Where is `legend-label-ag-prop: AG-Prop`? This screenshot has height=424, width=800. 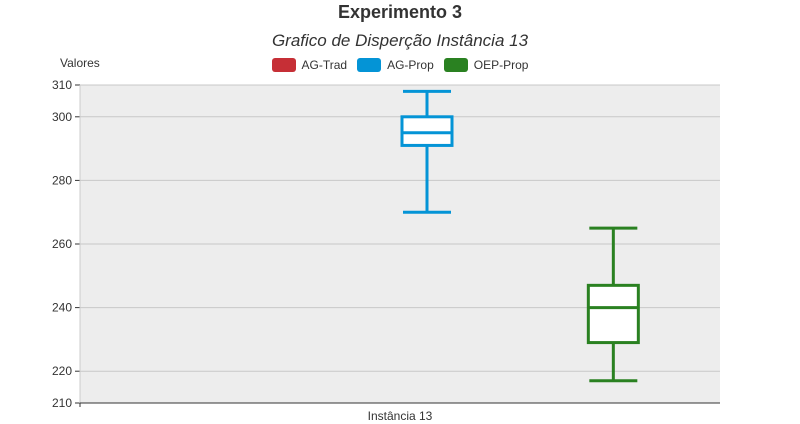 legend-label-ag-prop: AG-Prop is located at coordinates (410, 65).